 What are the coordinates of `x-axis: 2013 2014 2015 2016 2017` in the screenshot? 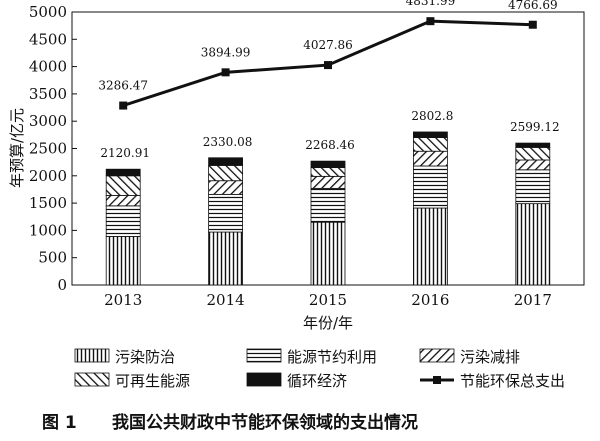 It's located at (328, 294).